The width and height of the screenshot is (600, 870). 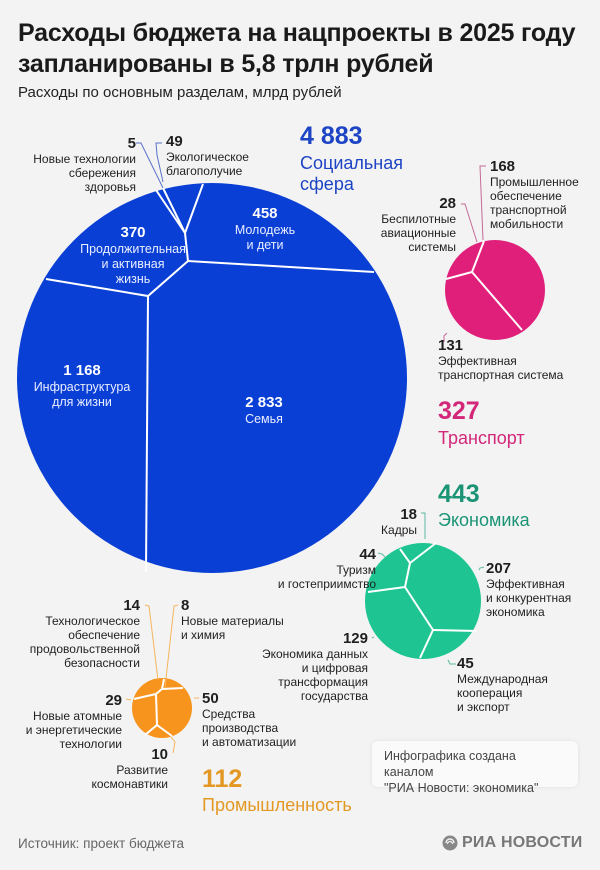 I want to click on transport-total: 327, so click(x=459, y=411).